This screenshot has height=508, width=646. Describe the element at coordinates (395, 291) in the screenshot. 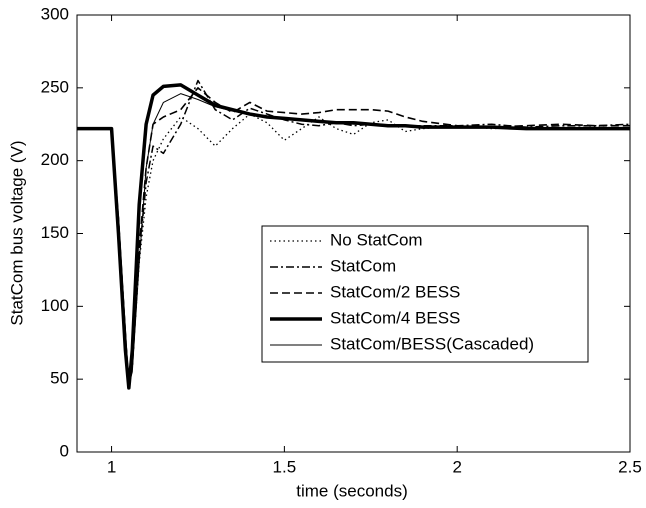

I see `legend-label: StatCom/2 BESS` at that location.